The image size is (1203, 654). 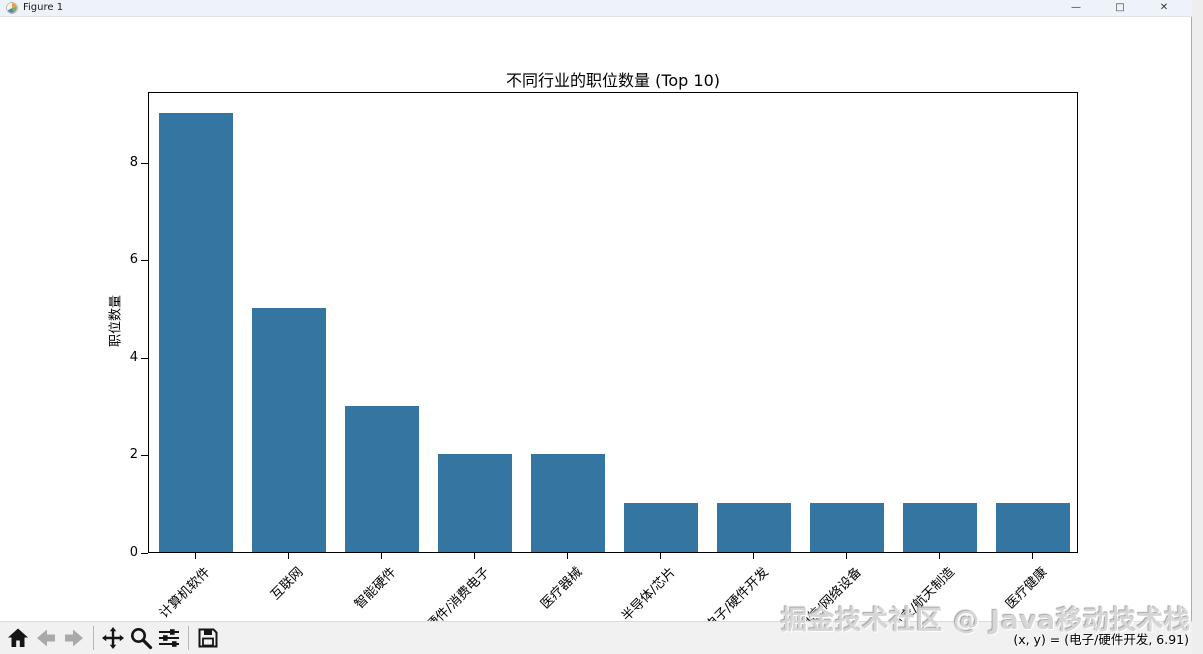 I want to click on y-tick-label: 6, so click(x=133, y=259).